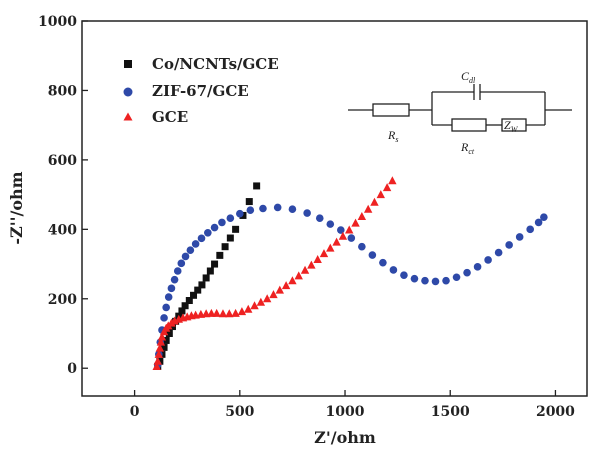  Describe the element at coordinates (128, 92) in the screenshot. I see `legend-marker-zif67` at that location.